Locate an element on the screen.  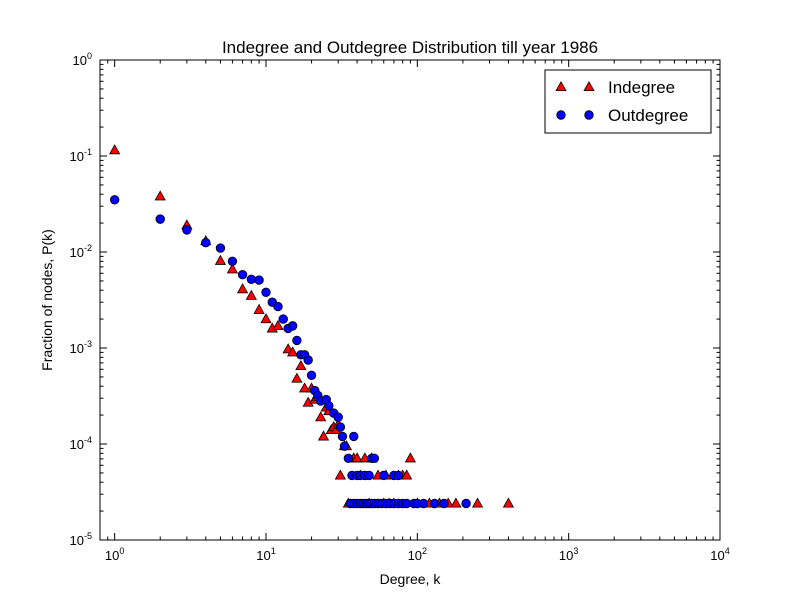
x-tick-label: 10¹ is located at coordinates (265, 554).